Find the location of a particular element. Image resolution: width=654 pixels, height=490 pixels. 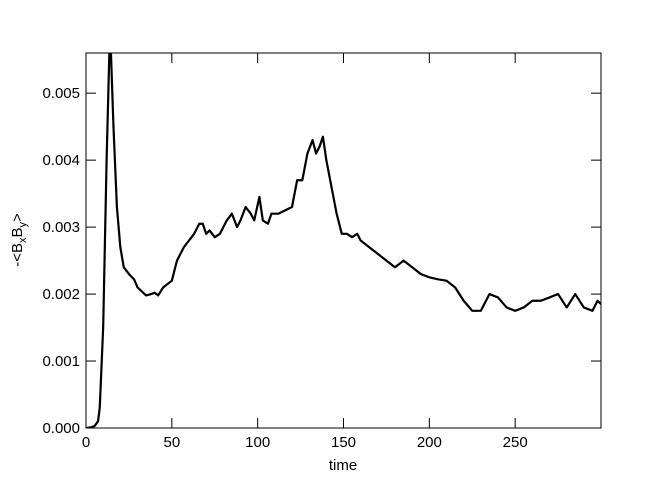

y-label-part: B is located at coordinates (17, 232).